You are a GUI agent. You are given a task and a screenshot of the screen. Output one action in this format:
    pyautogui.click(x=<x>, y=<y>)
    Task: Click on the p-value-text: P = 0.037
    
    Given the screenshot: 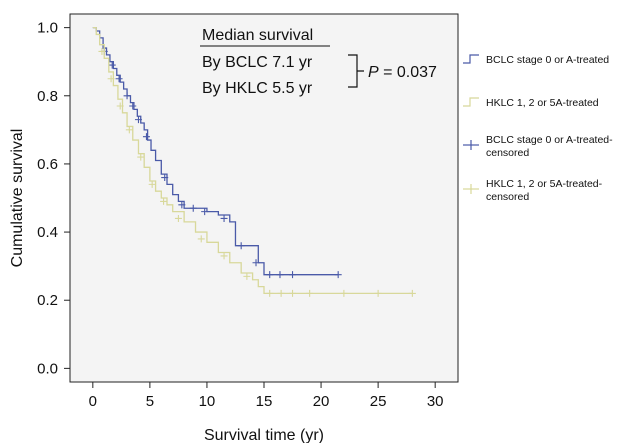 What is the action you would take?
    pyautogui.click(x=402, y=72)
    